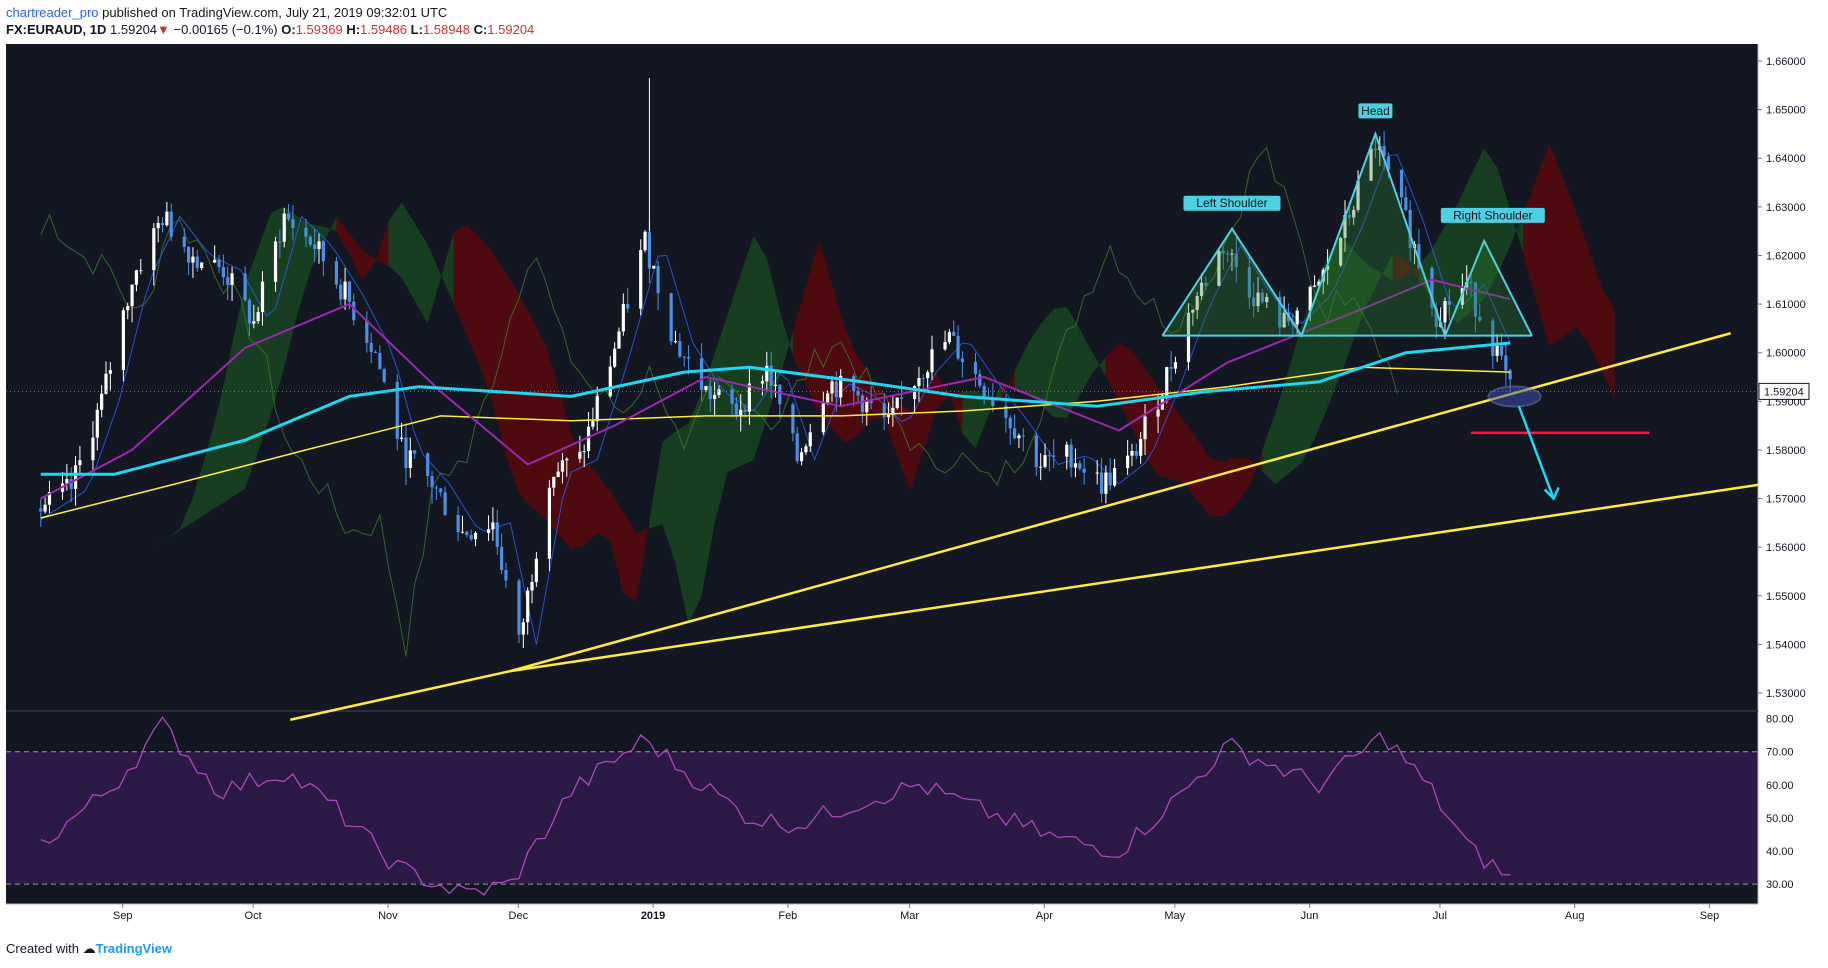 The height and width of the screenshot is (968, 1828). Describe the element at coordinates (388, 916) in the screenshot. I see `time-axis-label: Nov` at that location.